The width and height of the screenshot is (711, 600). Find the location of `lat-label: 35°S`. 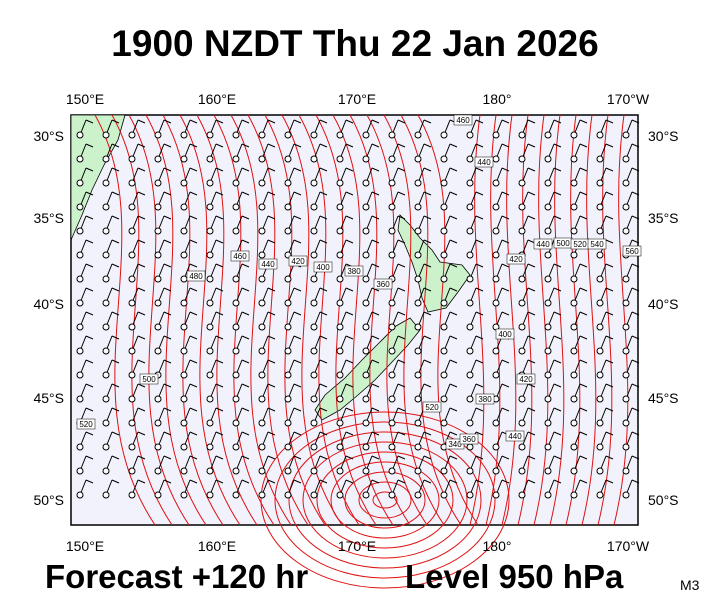

lat-label: 35°S is located at coordinates (663, 218).